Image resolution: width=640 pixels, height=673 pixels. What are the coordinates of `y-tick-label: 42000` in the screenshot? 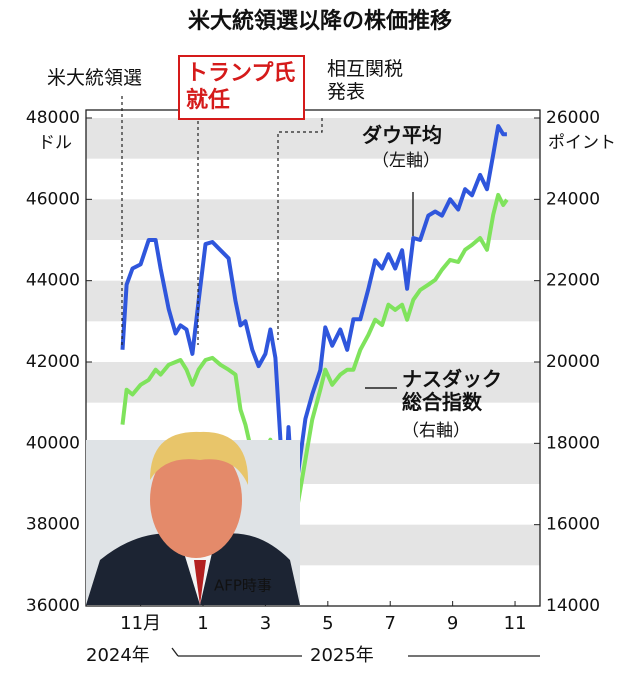 It's located at (53, 362).